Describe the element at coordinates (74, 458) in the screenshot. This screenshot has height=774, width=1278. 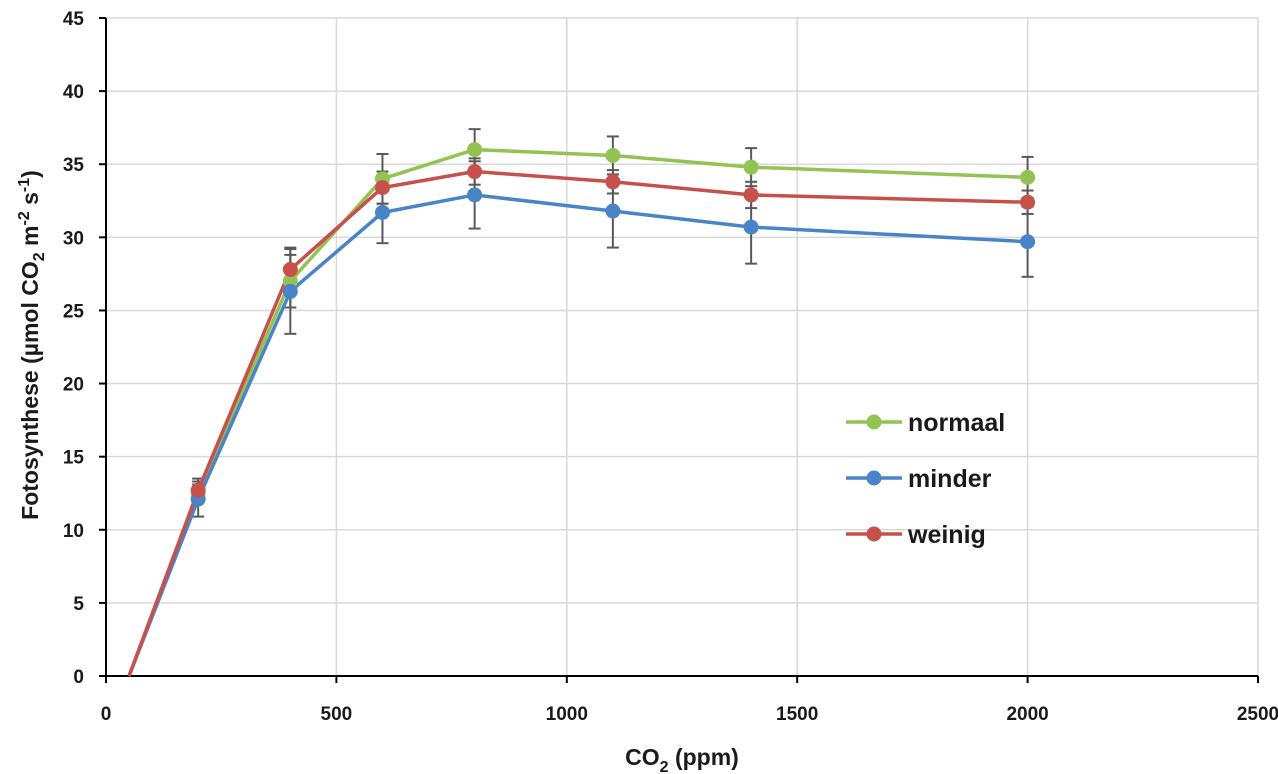
I see `y-tick-label: 15` at that location.